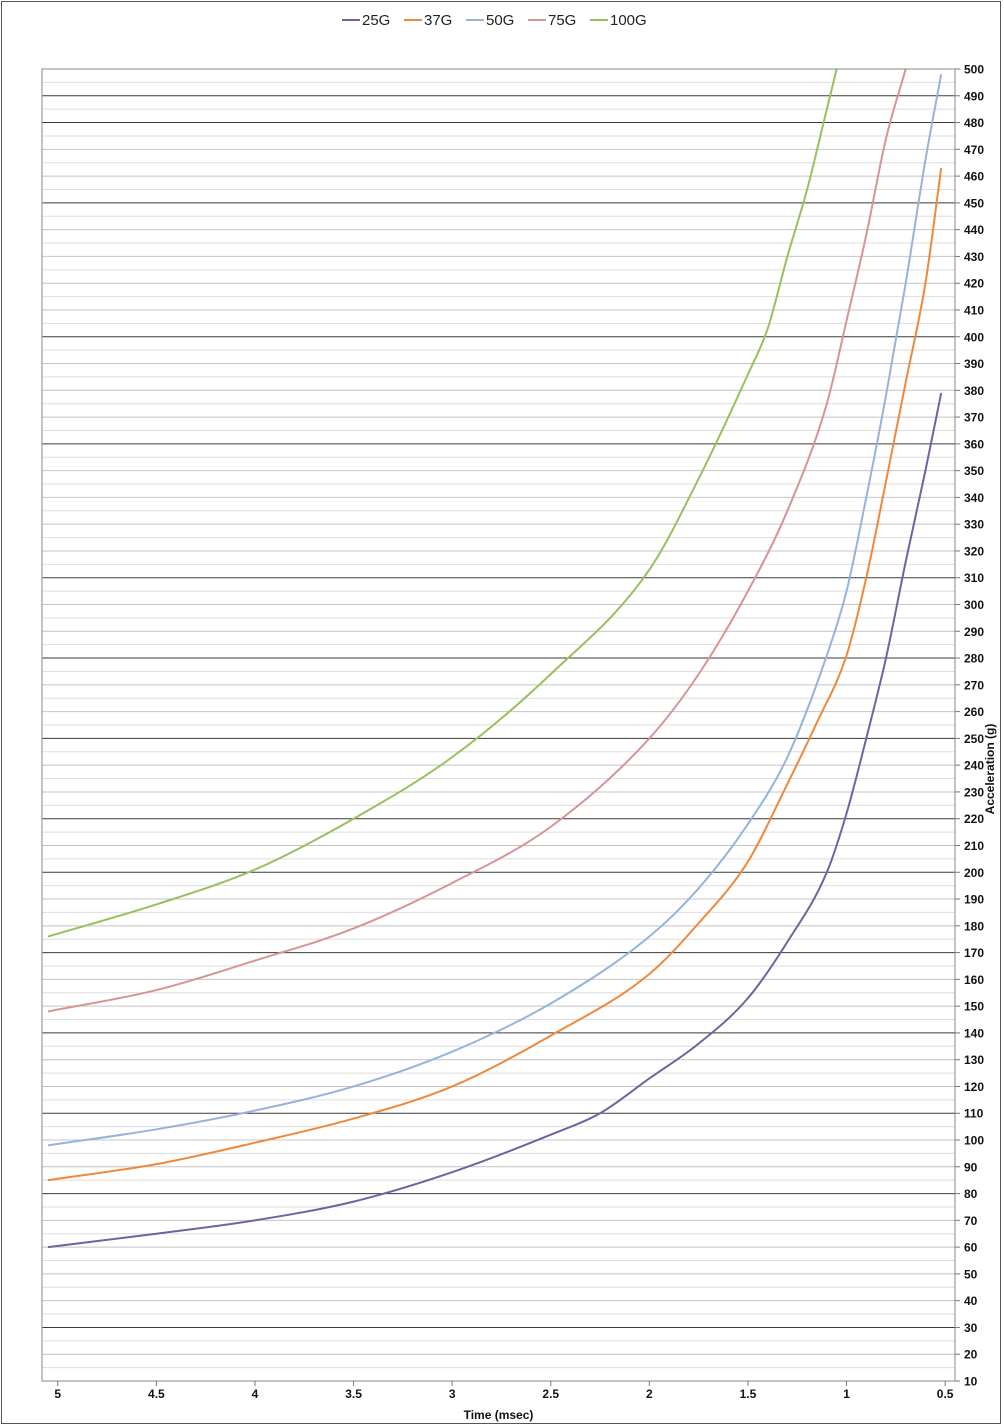 This screenshot has height=1427, width=1004. Describe the element at coordinates (971, 1328) in the screenshot. I see `y-tick-label: 30` at that location.